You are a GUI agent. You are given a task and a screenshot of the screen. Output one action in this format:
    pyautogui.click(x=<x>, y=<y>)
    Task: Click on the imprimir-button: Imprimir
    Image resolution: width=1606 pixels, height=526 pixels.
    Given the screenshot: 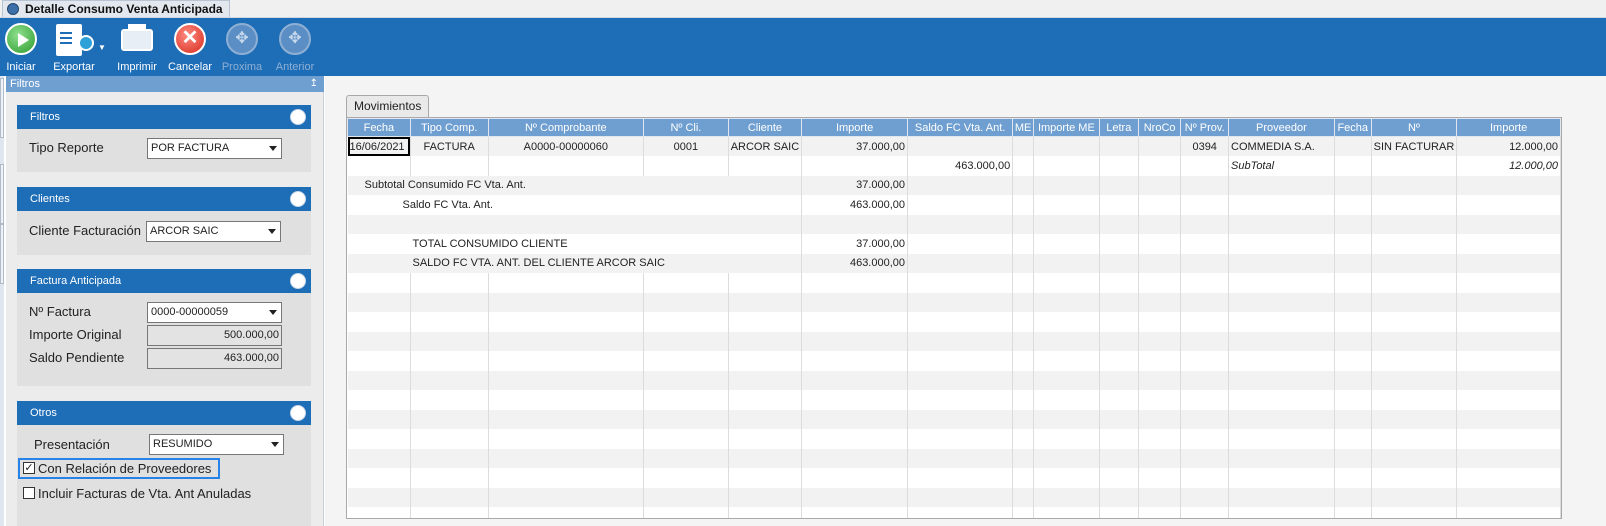 What is the action you would take?
    pyautogui.click(x=137, y=48)
    